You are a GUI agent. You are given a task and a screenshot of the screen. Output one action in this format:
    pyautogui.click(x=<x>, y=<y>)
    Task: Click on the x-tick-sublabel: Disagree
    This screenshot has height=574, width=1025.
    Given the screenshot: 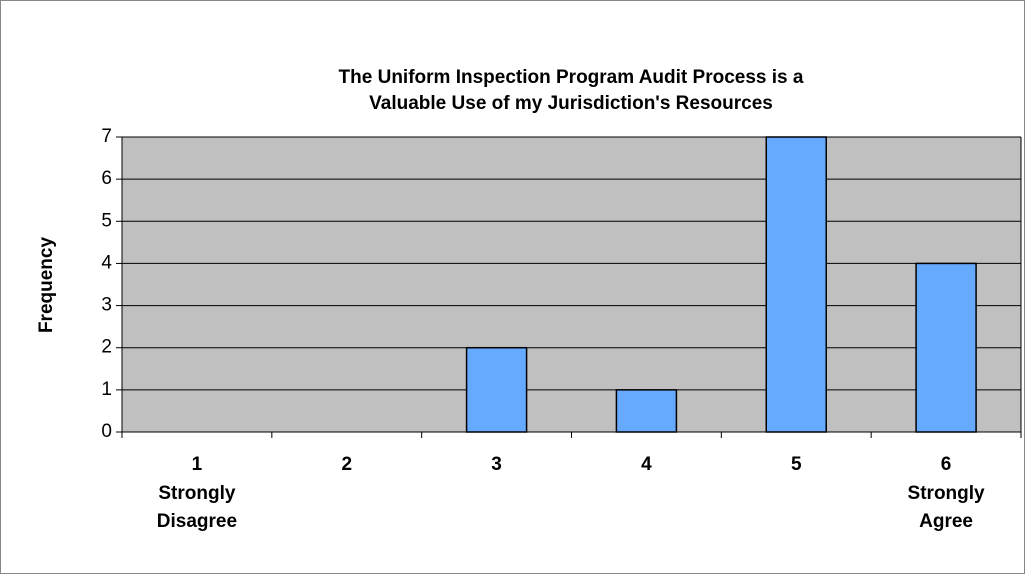 What is the action you would take?
    pyautogui.click(x=197, y=521)
    